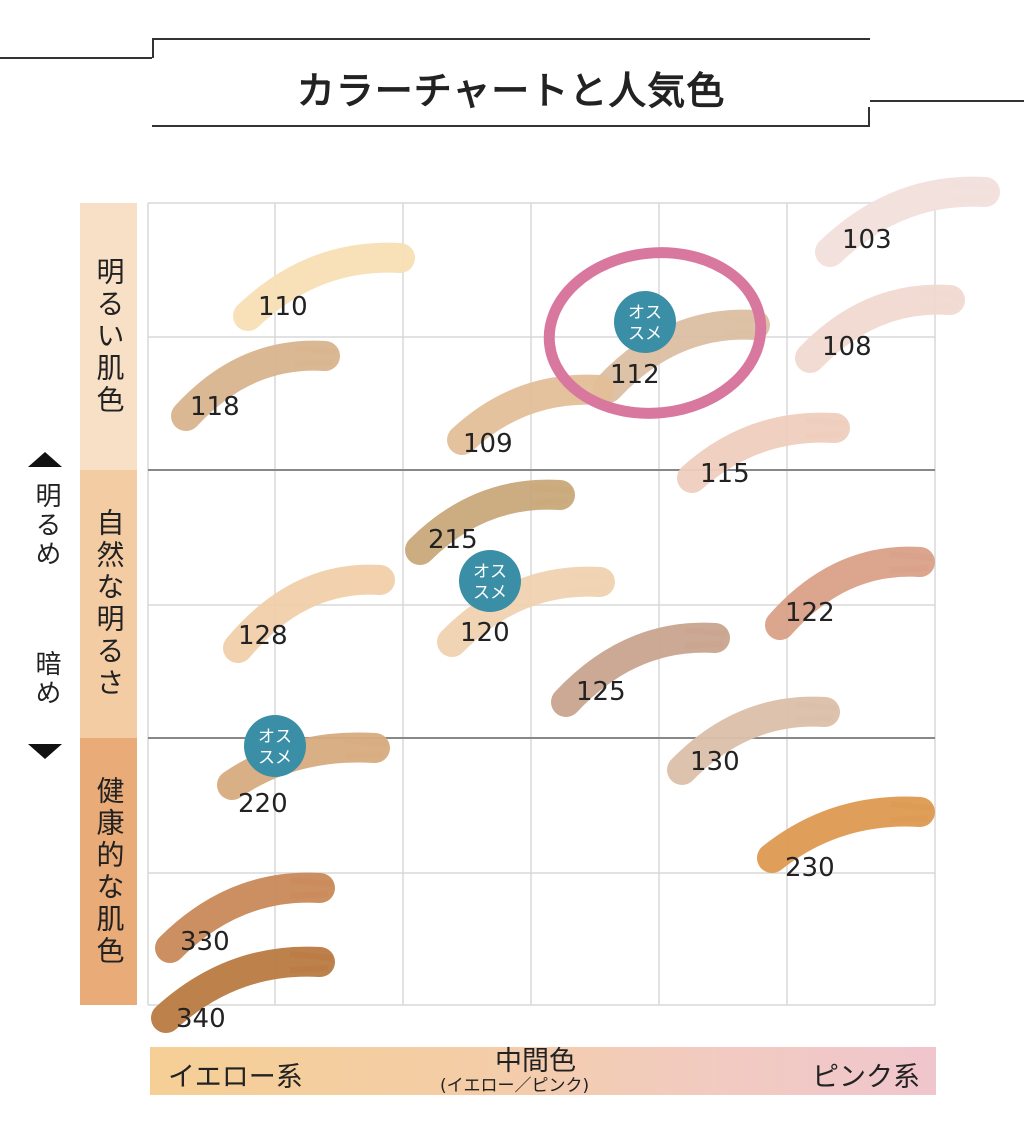 The image size is (1024, 1140). I want to click on title-box: カラーチャートと人気色, so click(511, 82).